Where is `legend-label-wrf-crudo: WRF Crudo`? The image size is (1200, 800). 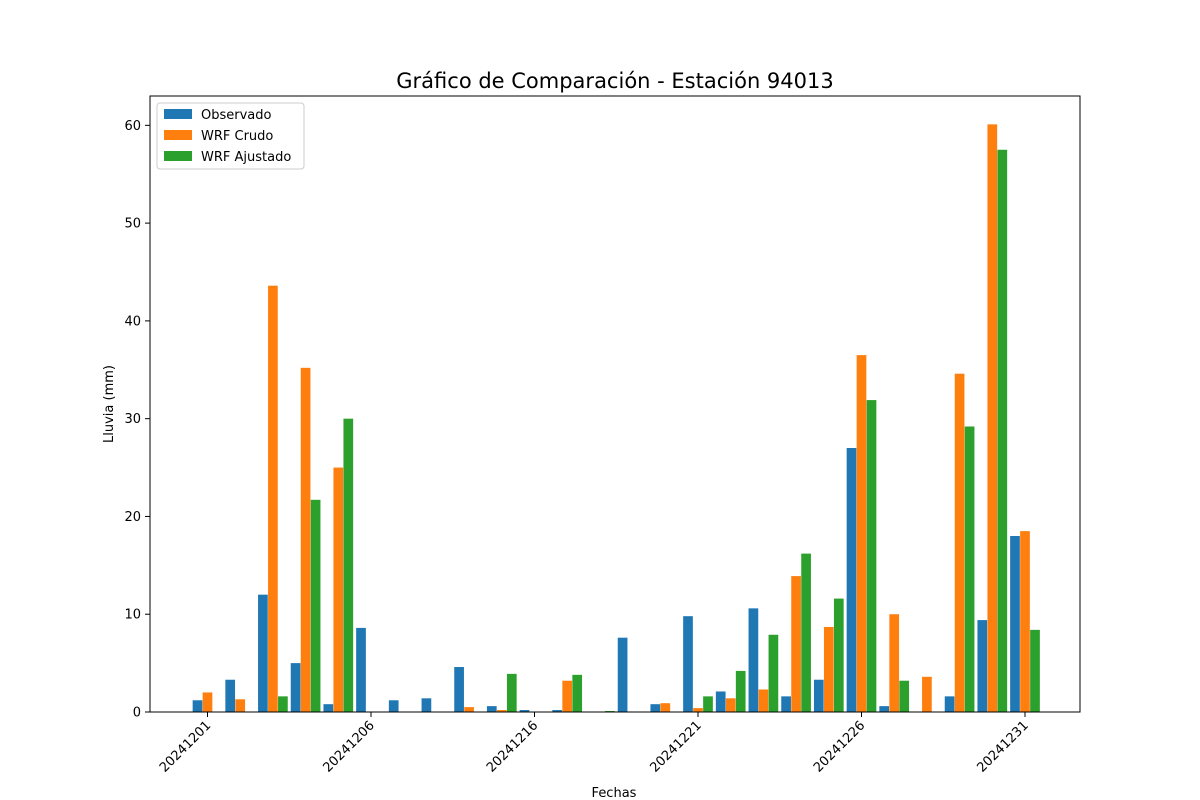 legend-label-wrf-crudo: WRF Crudo is located at coordinates (237, 136).